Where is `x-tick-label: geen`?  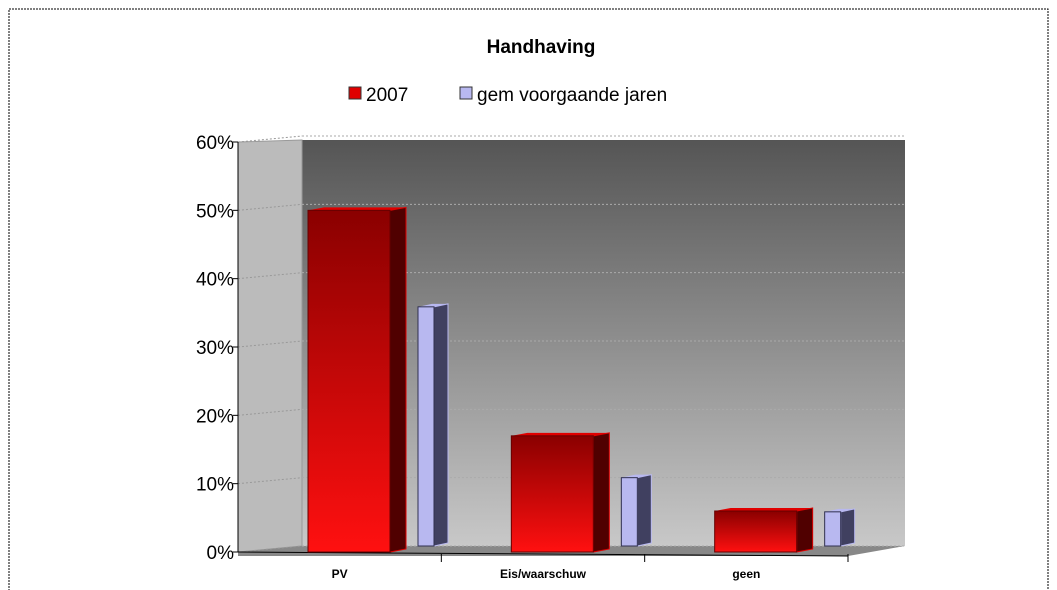
x-tick-label: geen is located at coordinates (746, 574).